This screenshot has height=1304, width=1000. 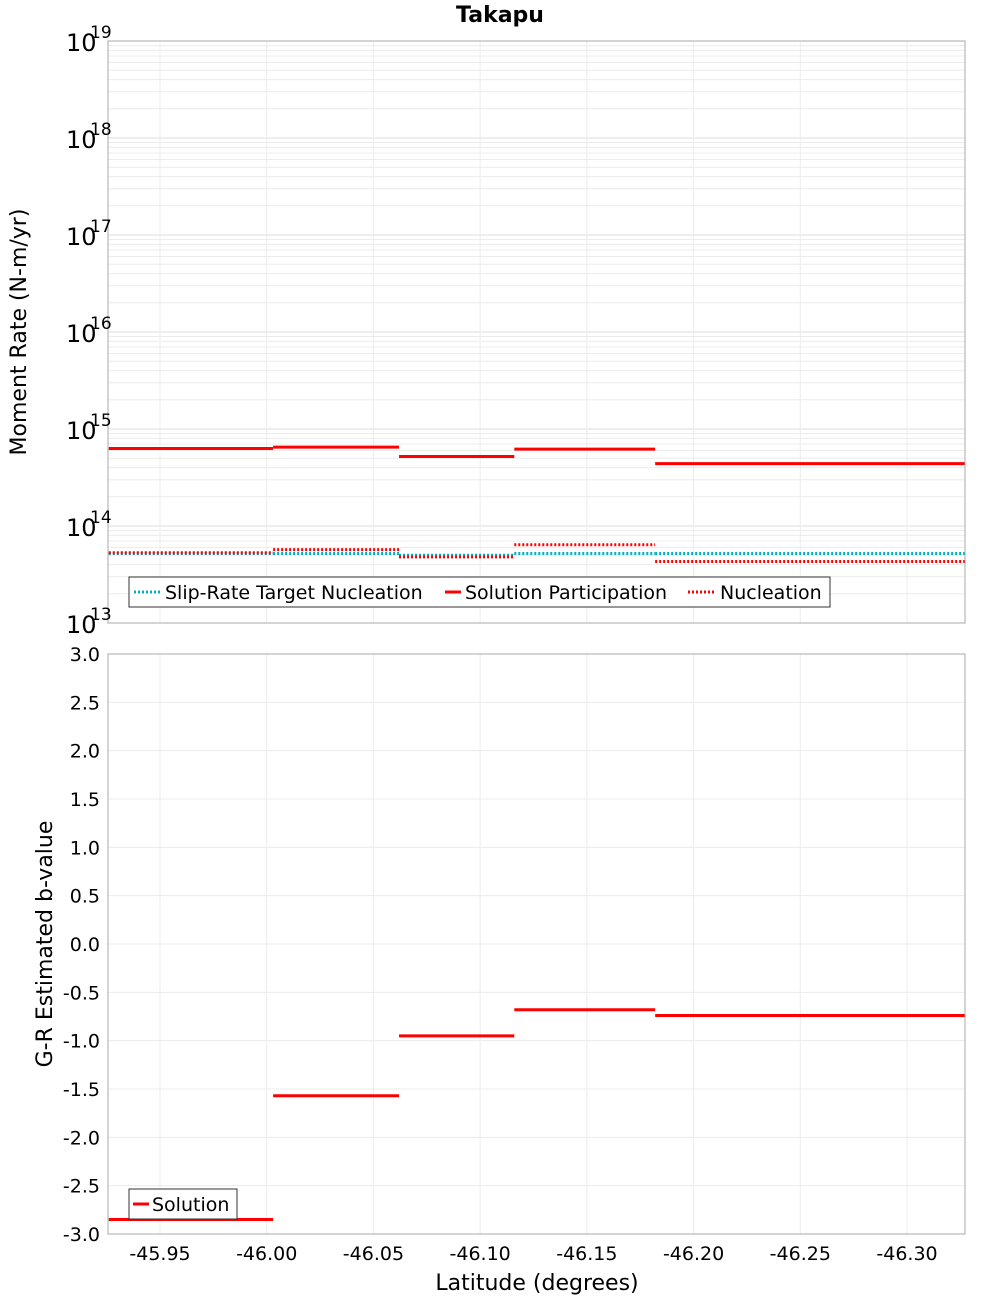 I want to click on svg-text: 13, so click(x=101, y=615).